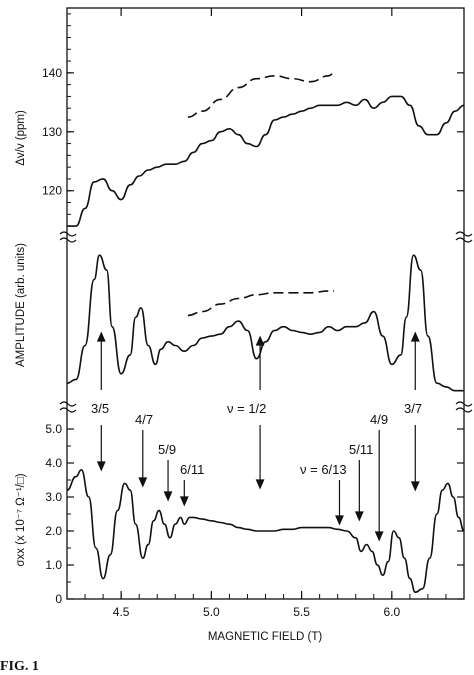 The width and height of the screenshot is (474, 675). I want to click on bottom-ylabel: σxx (x 10⁻⁷ Ω⁻¹/□), so click(21, 519).